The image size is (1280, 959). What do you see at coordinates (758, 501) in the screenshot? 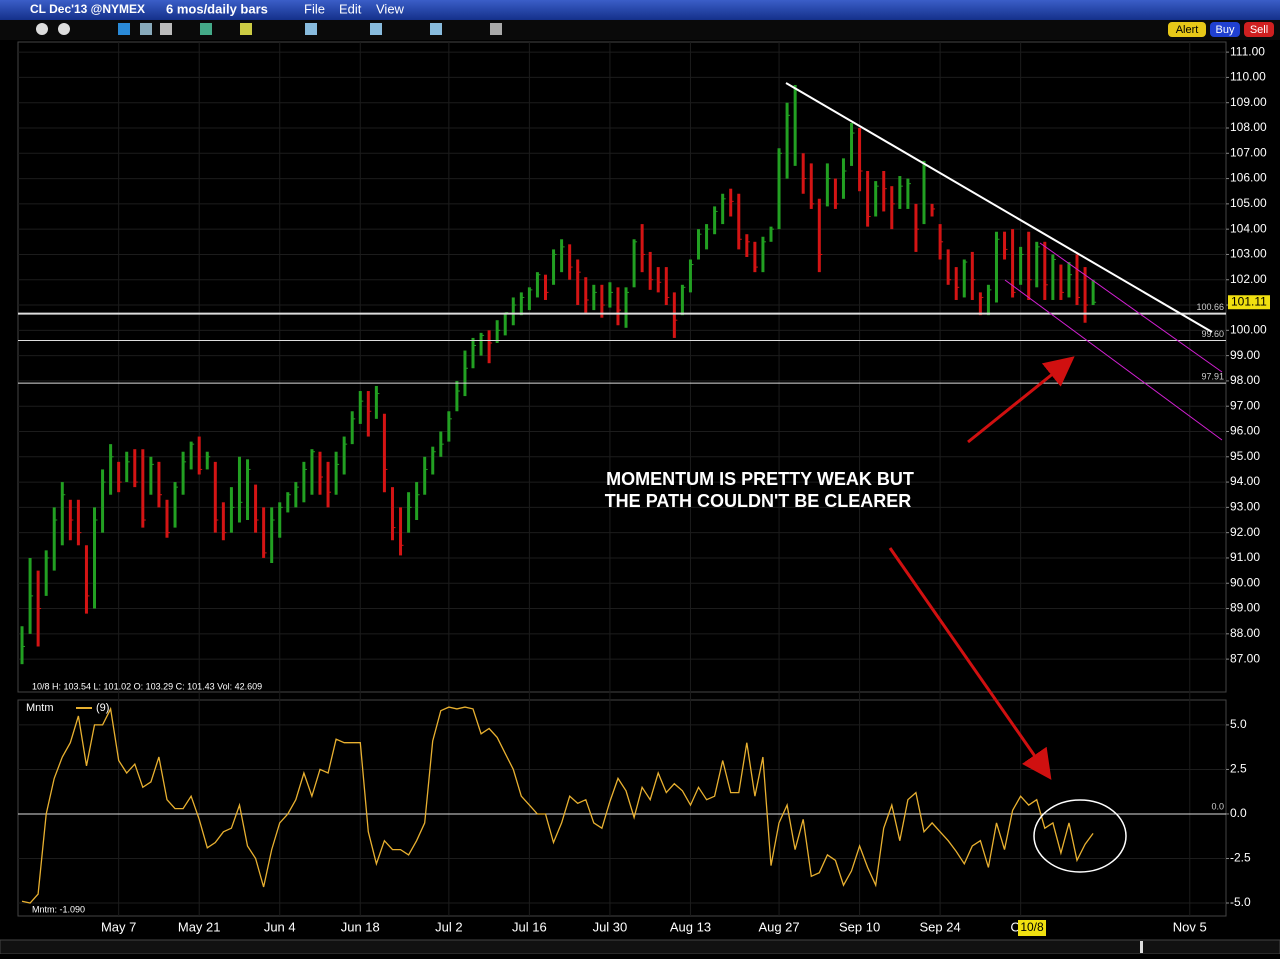
I see `annotation: THE PATH COULDN'T BE CLEARER` at bounding box center [758, 501].